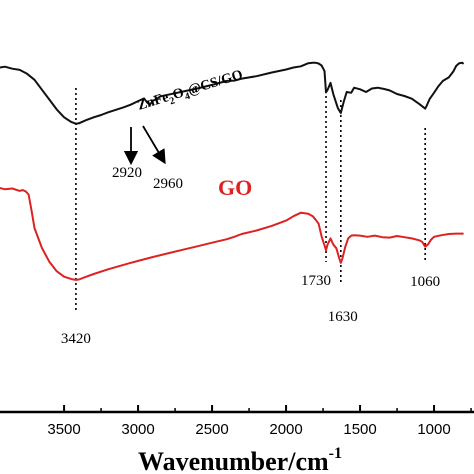 The image size is (474, 474). I want to click on annotation-1730: 1730, so click(316, 281).